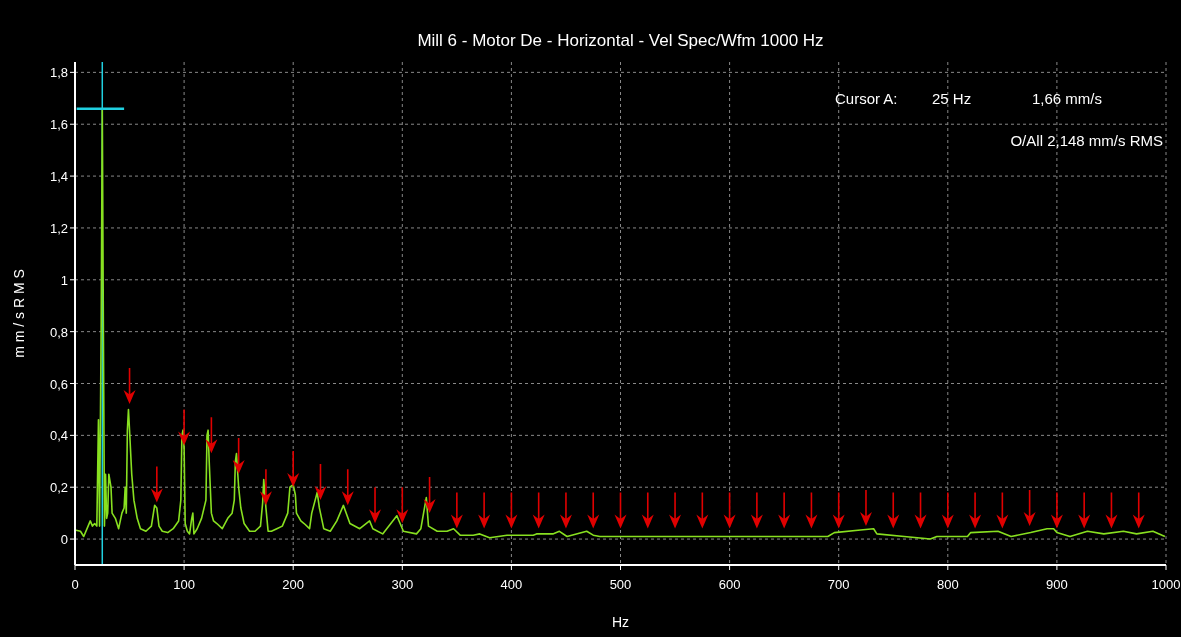 This screenshot has width=1181, height=637. What do you see at coordinates (402, 584) in the screenshot?
I see `x-tick-label: 300` at bounding box center [402, 584].